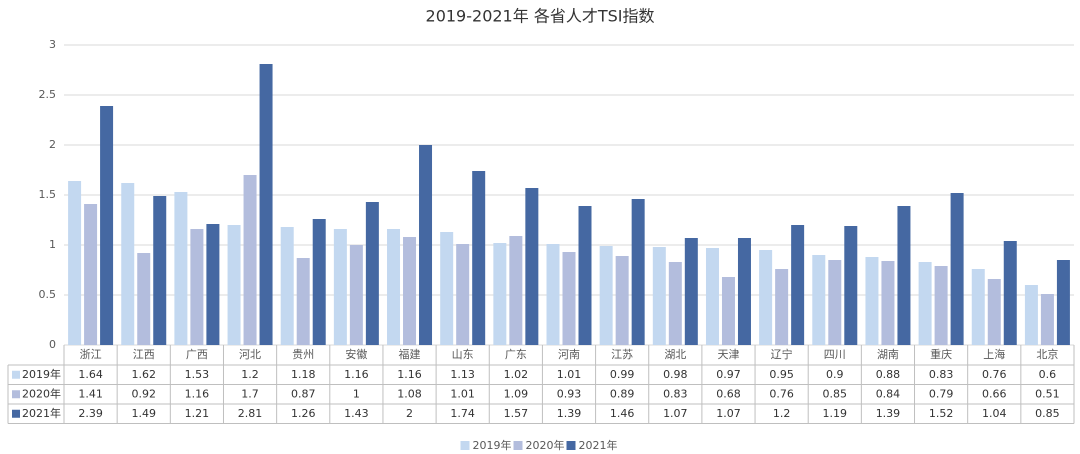 Image resolution: width=1080 pixels, height=454 pixels. What do you see at coordinates (516, 354) in the screenshot?
I see `x-tick-label: 广东` at bounding box center [516, 354].